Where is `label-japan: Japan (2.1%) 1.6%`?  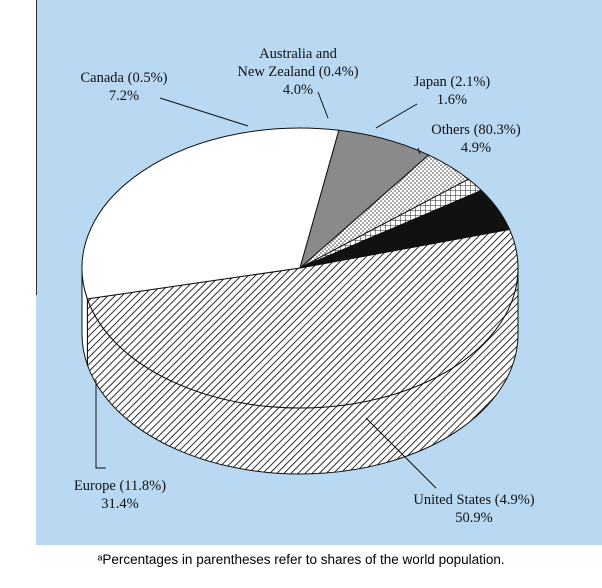 label-japan: Japan (2.1%) 1.6% is located at coordinates (452, 91).